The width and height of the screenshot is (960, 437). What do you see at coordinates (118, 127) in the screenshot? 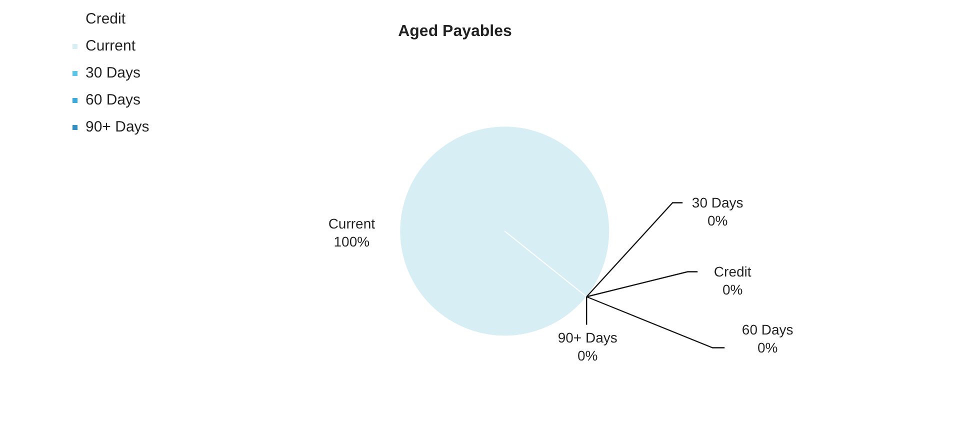
I see `legend-label: 90+ Days` at bounding box center [118, 127].